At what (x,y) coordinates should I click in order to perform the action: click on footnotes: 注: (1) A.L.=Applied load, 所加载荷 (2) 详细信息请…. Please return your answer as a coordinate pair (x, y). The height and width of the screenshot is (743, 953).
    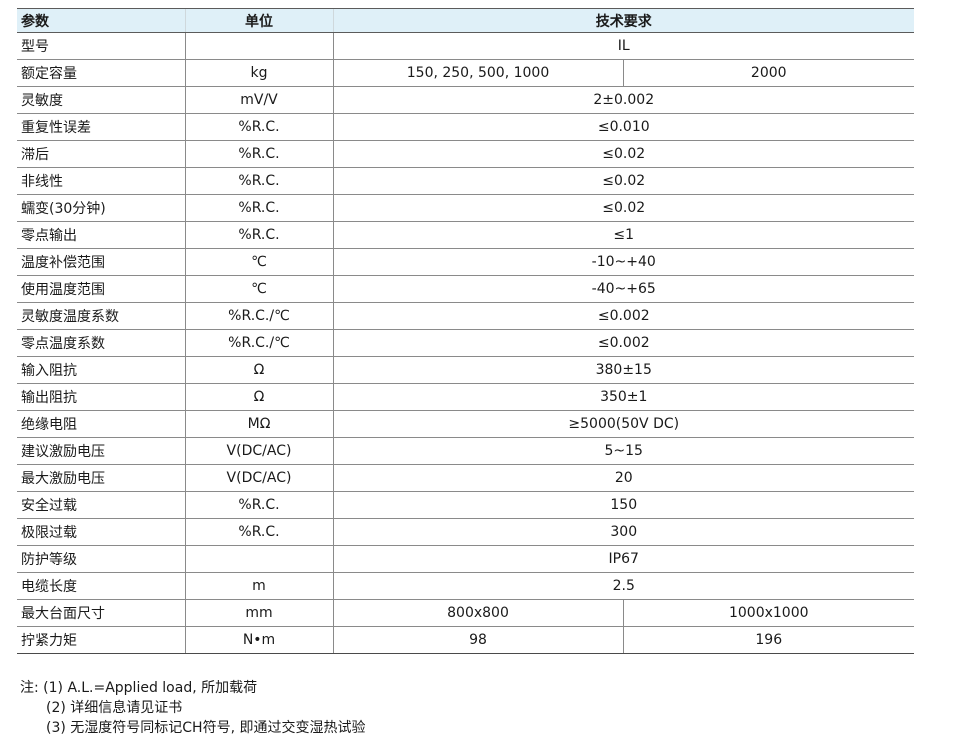
    Looking at the image, I should click on (192, 708).